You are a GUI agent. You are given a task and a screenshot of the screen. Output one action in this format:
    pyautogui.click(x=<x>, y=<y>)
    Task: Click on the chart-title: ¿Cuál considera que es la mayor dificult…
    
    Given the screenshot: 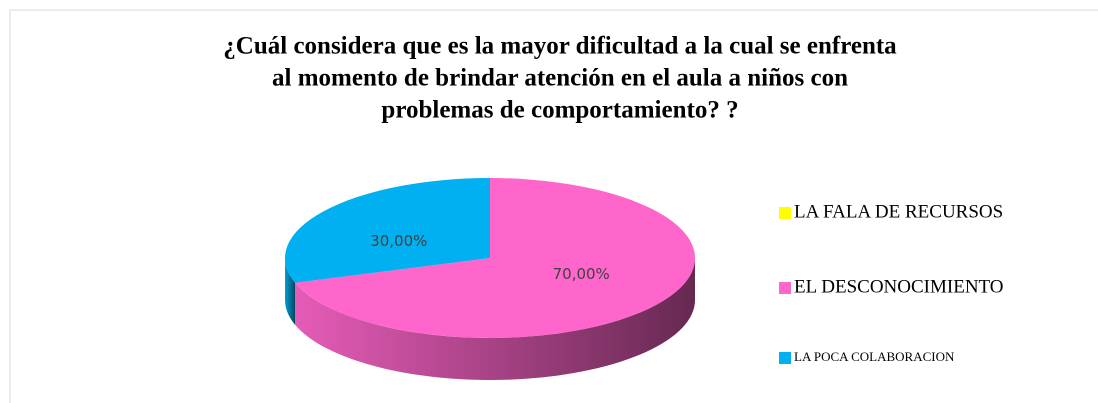 What is the action you would take?
    pyautogui.click(x=560, y=46)
    